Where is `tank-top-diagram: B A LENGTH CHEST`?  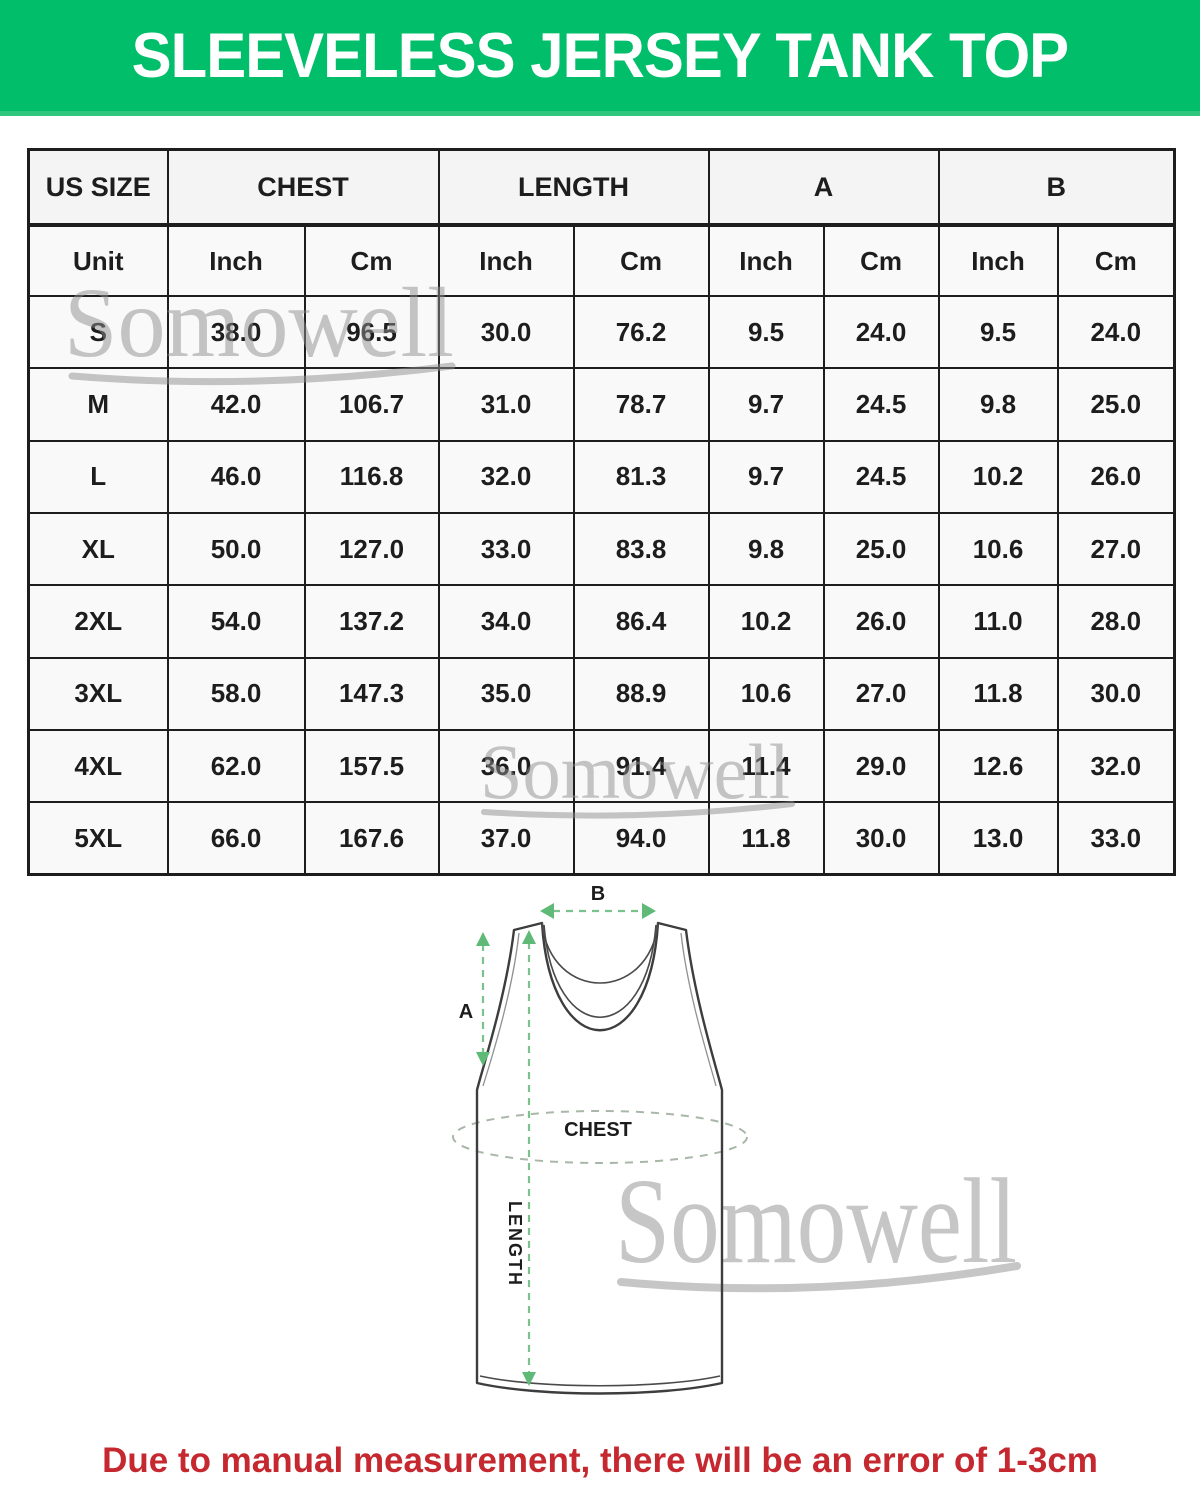 tank-top-diagram: B A LENGTH CHEST is located at coordinates (600, 1139).